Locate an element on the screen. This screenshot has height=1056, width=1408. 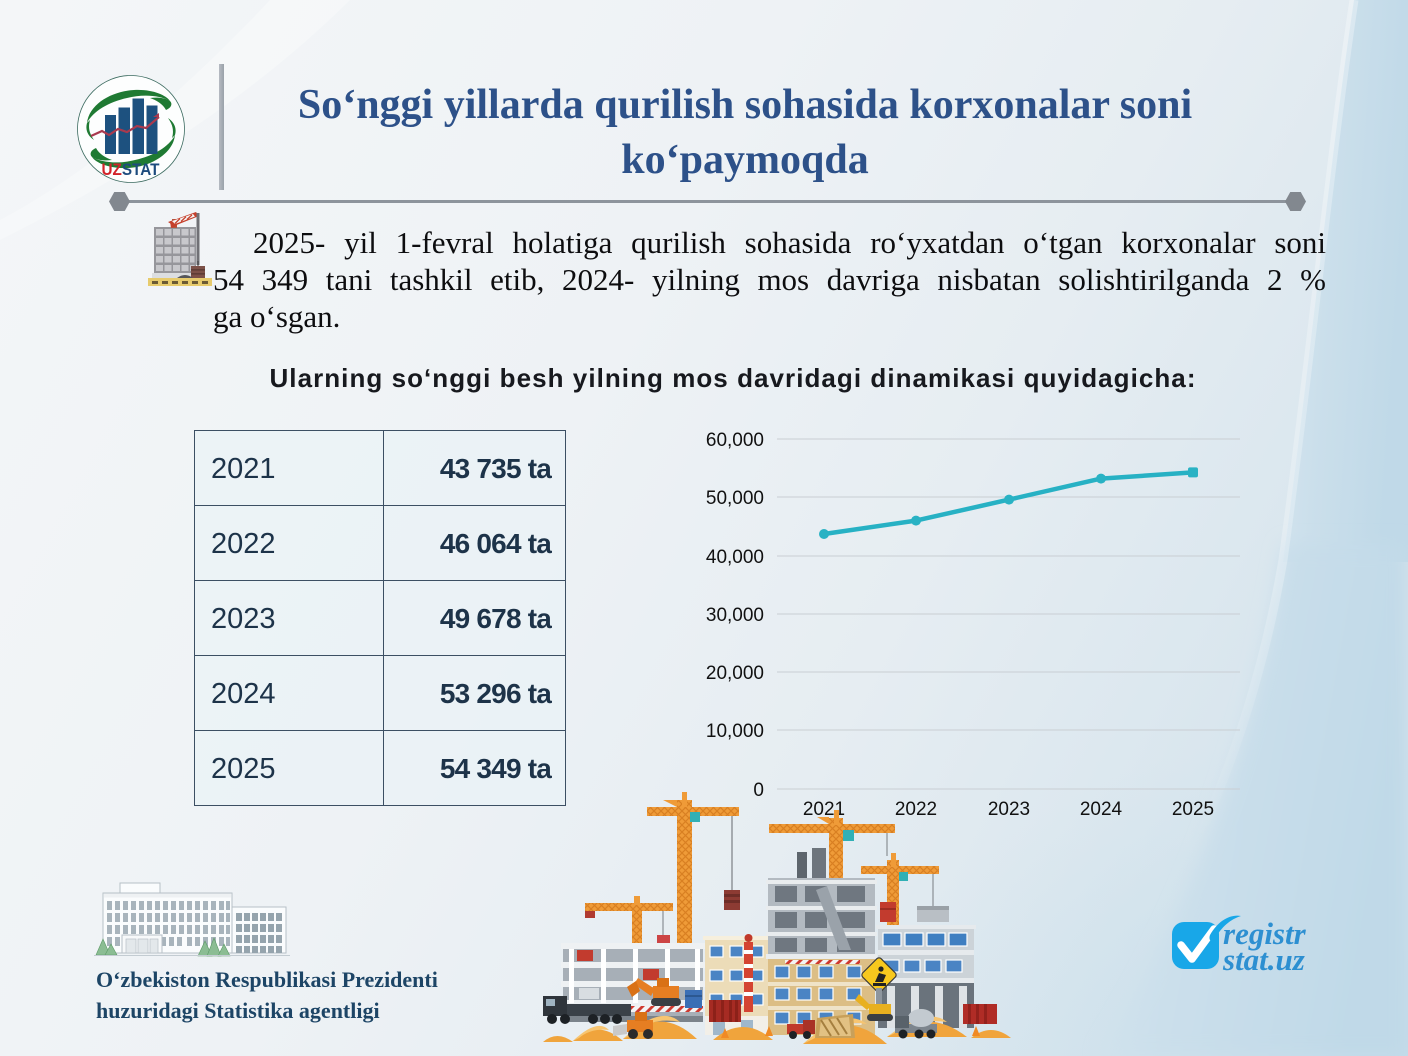
svg-text: 50,000 is located at coordinates (735, 498).